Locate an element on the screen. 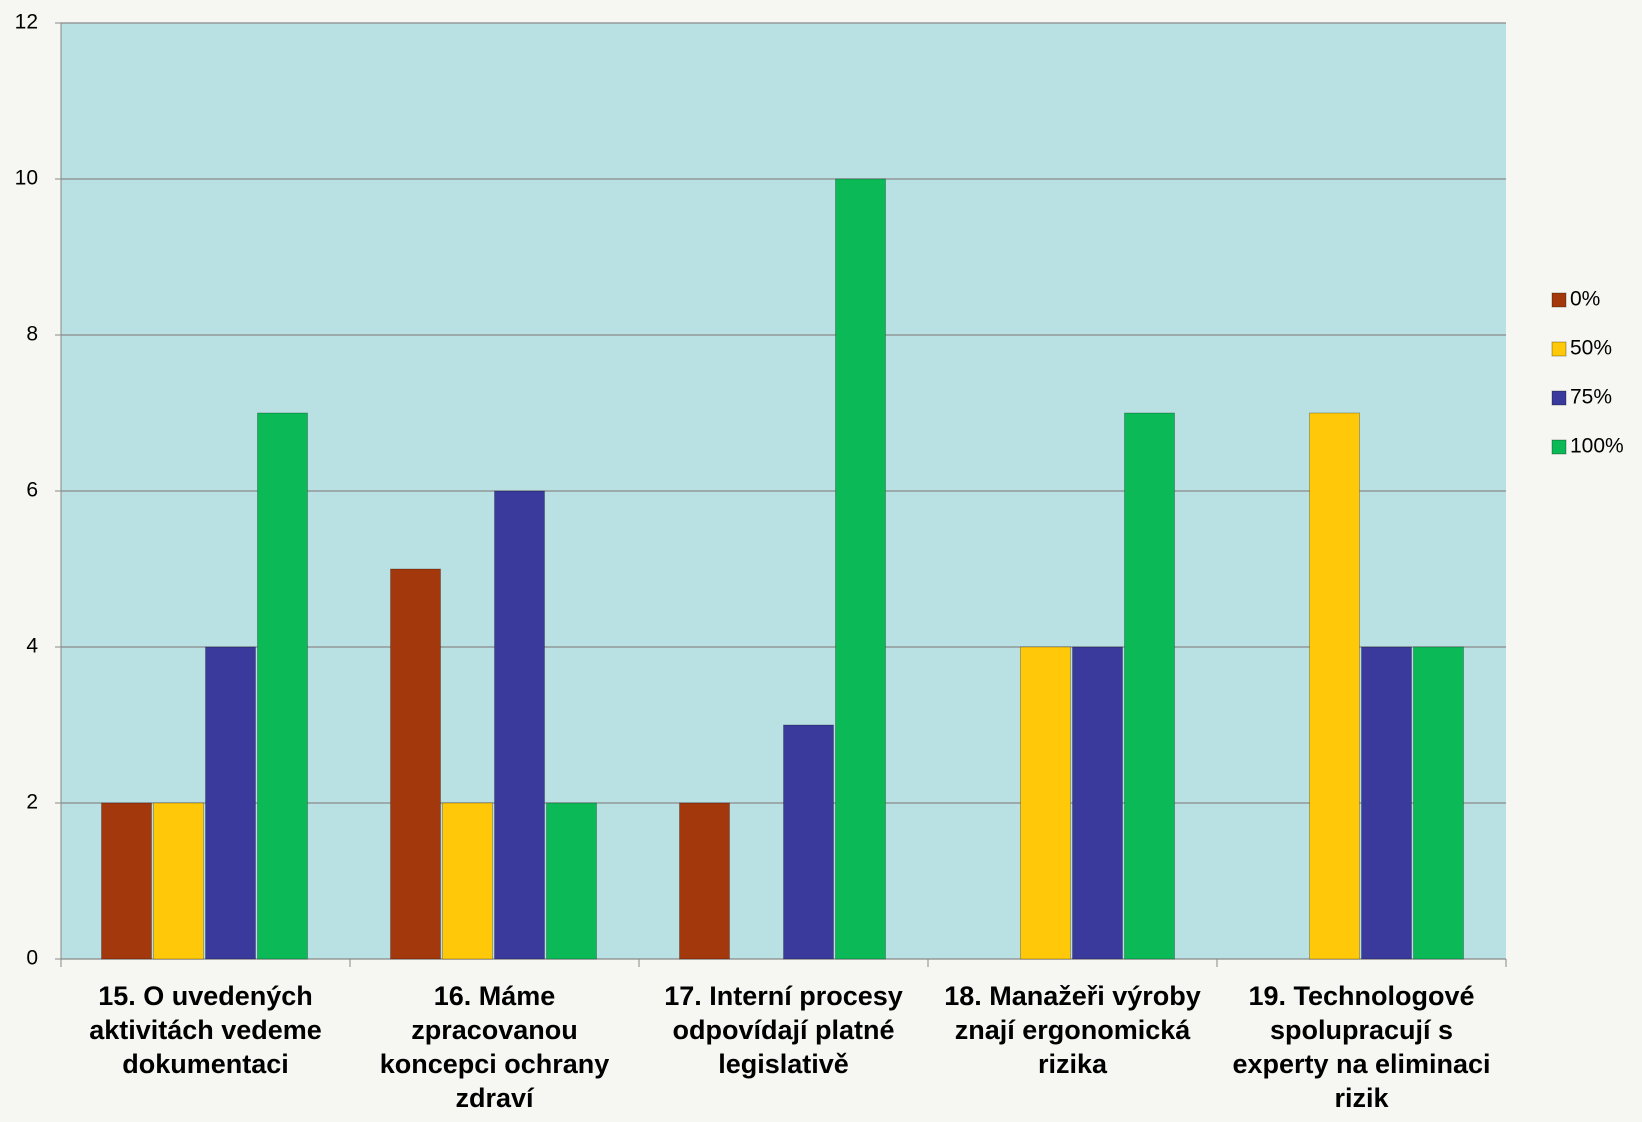 This screenshot has height=1122, width=1642. y-tick-label: 4 is located at coordinates (32, 646).